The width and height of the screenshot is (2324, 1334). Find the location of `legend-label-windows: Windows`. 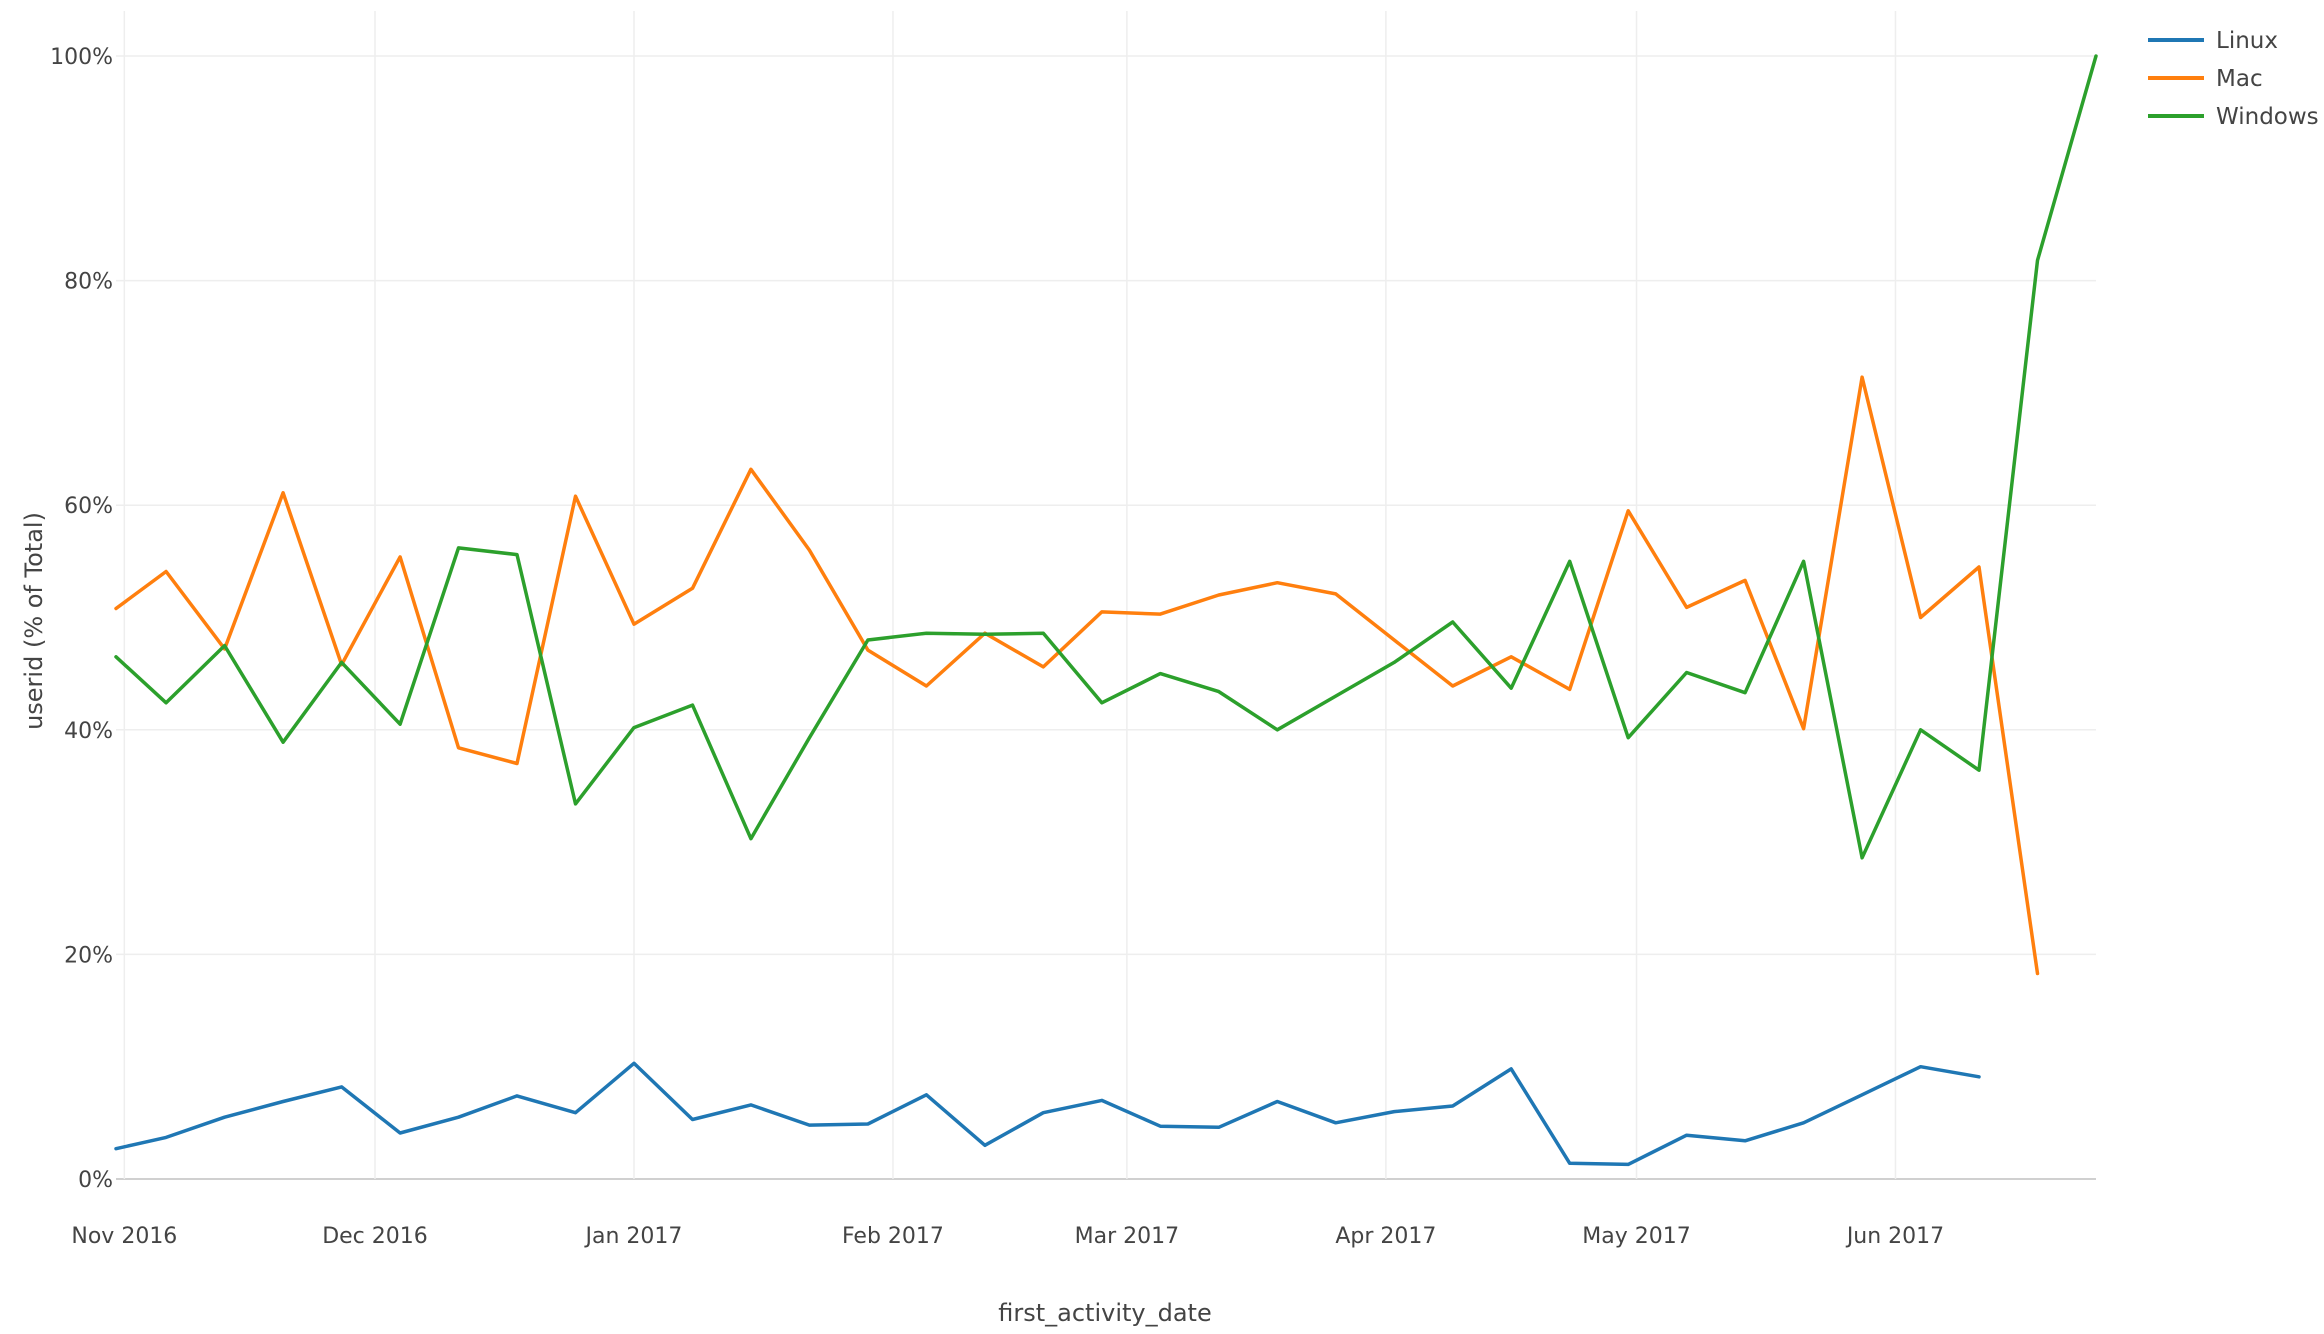

legend-label-windows: Windows is located at coordinates (2267, 117).